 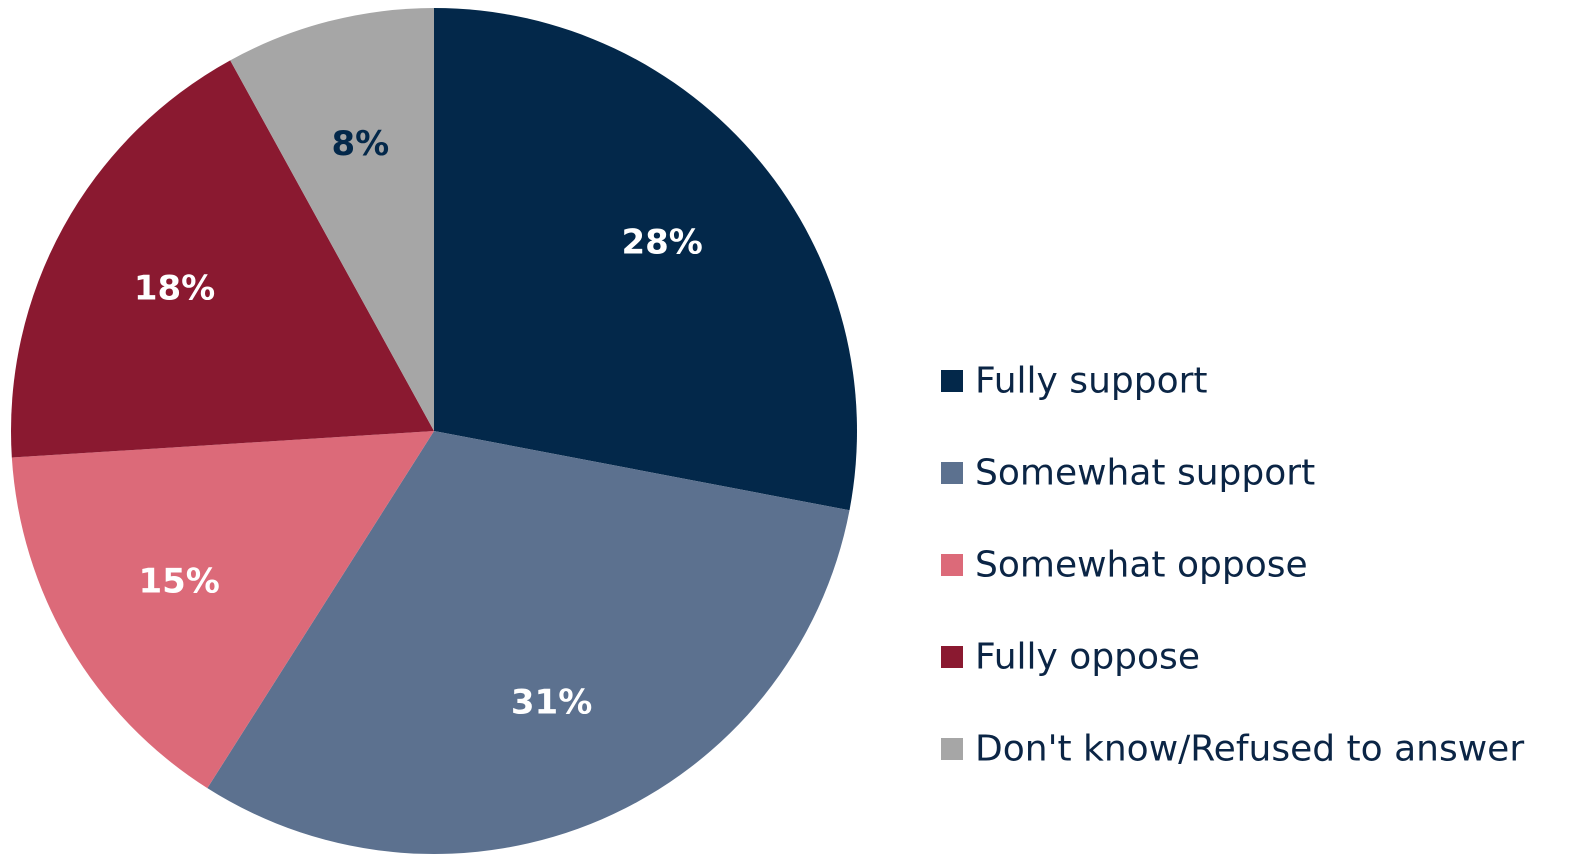 I want to click on legend-item-somewhat-oppose: Somewhat oppose, so click(x=1124, y=565).